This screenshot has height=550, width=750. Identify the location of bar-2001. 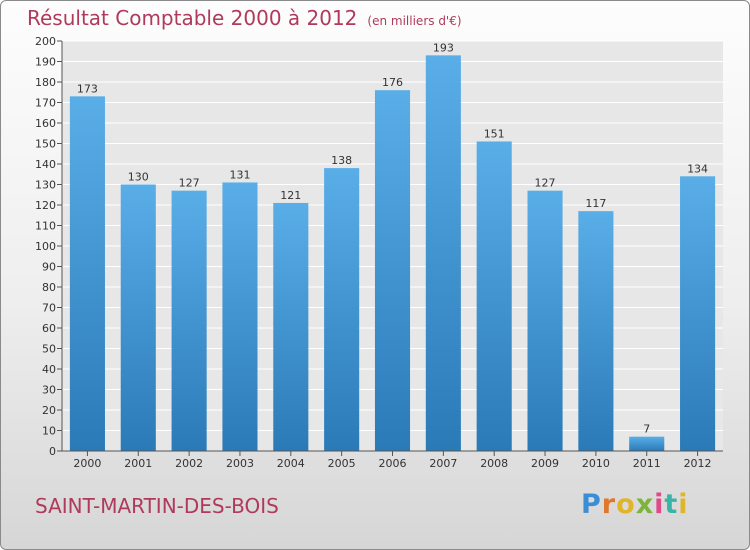
(138, 318).